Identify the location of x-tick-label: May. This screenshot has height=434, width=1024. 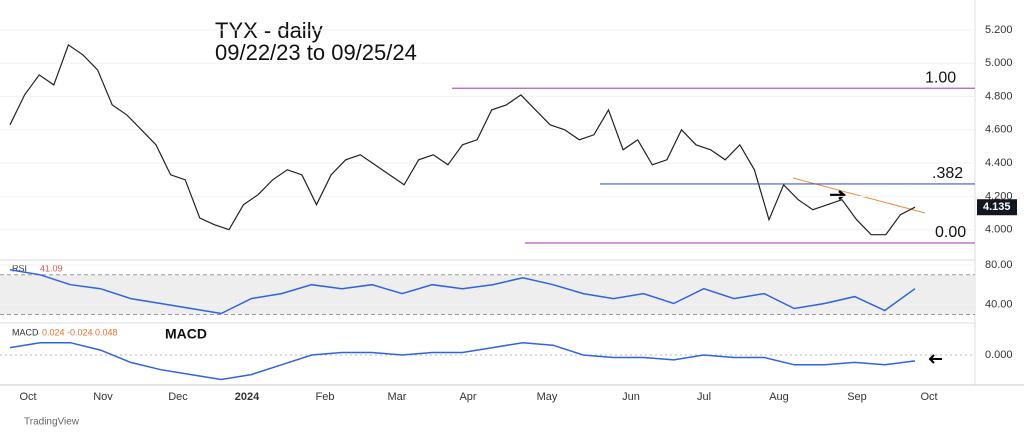
(547, 397).